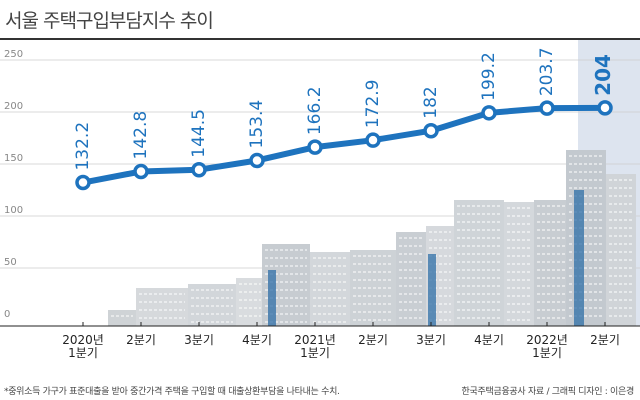  I want to click on source-credit: 한국주택금융공사 자료 / 그래픽 디자인 : 이은경, so click(548, 392).